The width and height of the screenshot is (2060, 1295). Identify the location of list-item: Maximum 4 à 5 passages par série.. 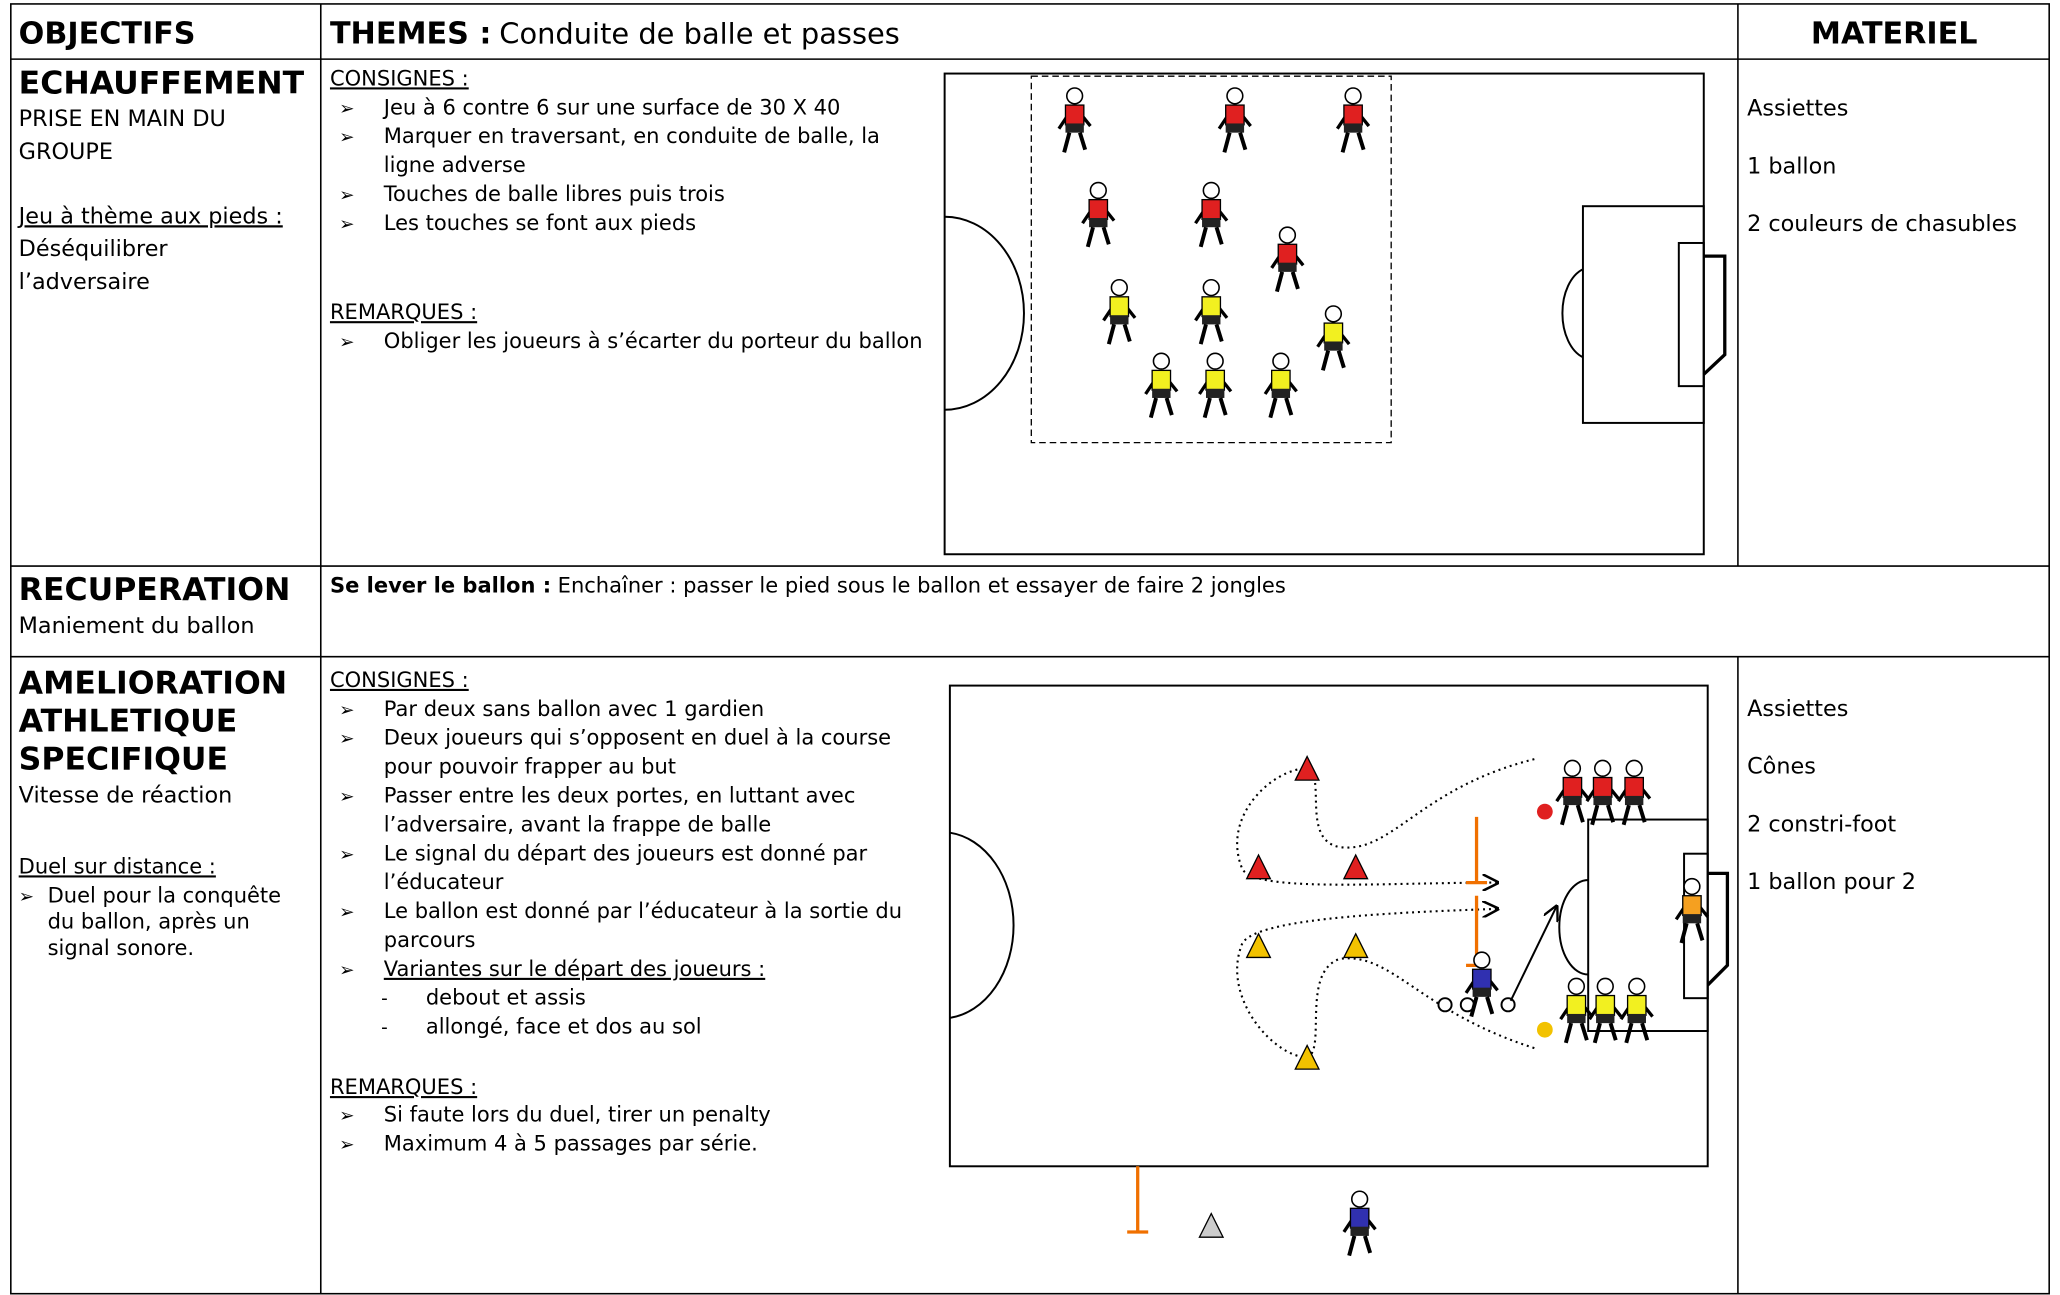
(571, 1143).